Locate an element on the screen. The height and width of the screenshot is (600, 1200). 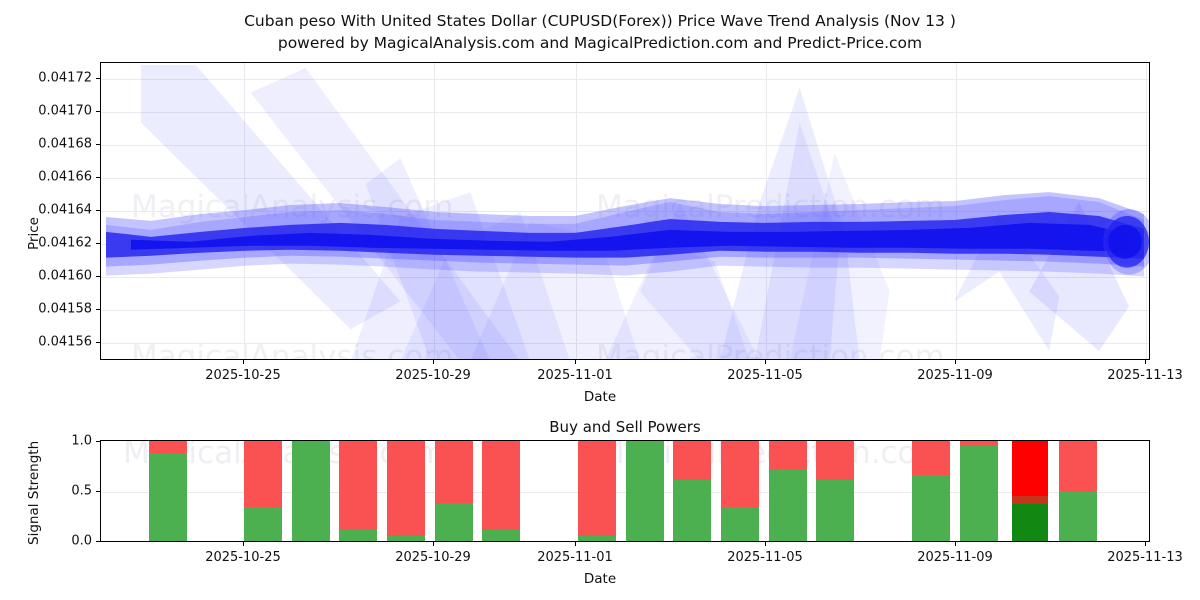
bar-highlighted is located at coordinates (1030, 491).